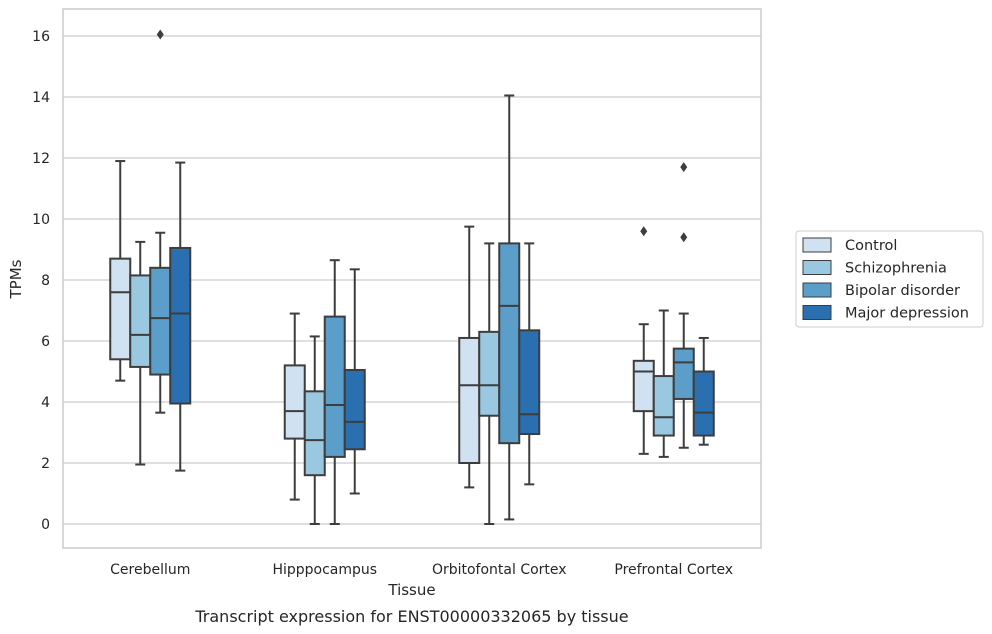 Image resolution: width=992 pixels, height=634 pixels. What do you see at coordinates (41, 159) in the screenshot?
I see `y-tick-label: 12` at bounding box center [41, 159].